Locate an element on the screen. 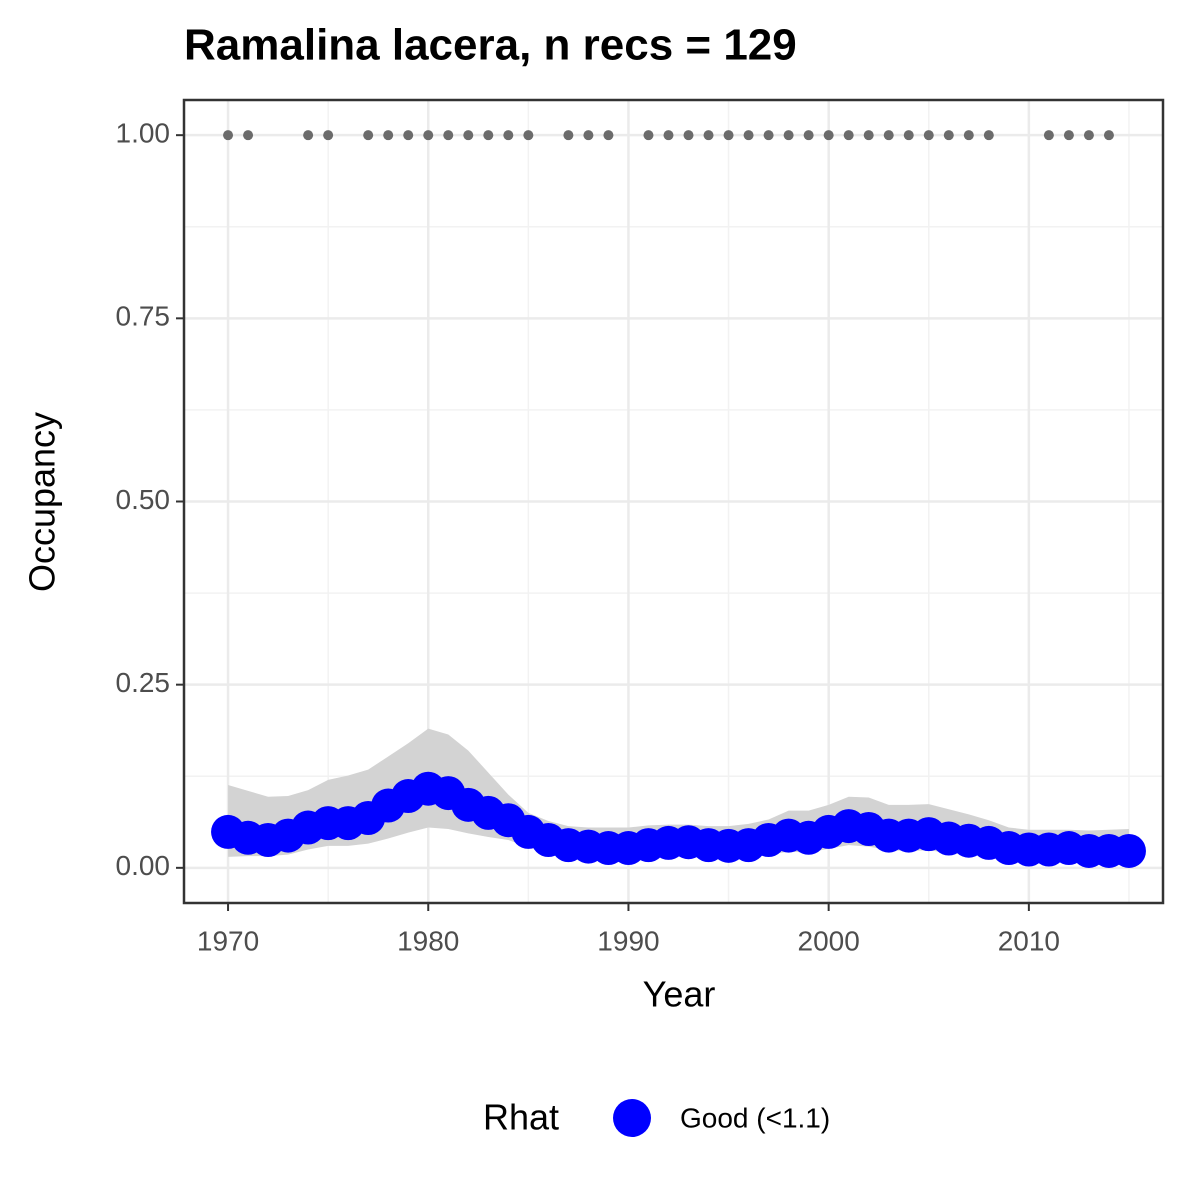 This screenshot has width=1200, height=1200. y-tick-label: 0.75 is located at coordinates (143, 316).